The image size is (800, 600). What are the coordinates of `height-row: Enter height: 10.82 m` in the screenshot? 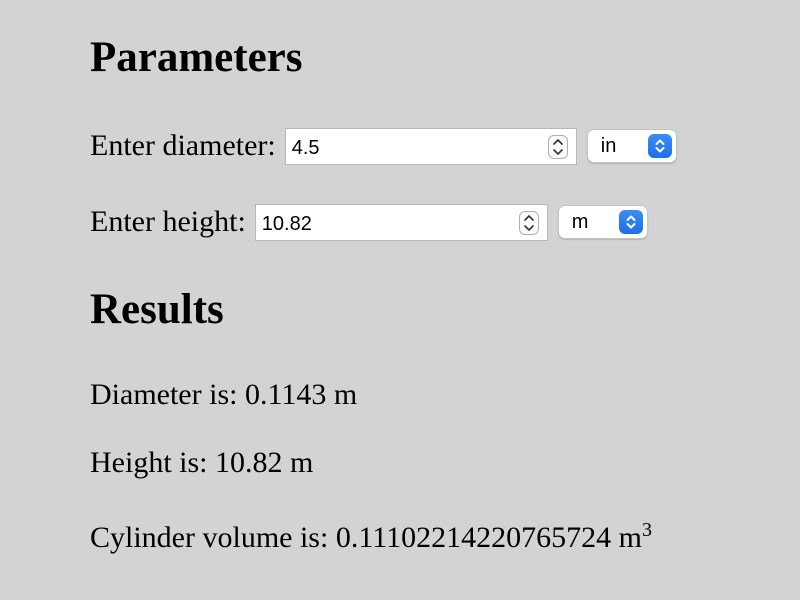 It's located at (369, 222).